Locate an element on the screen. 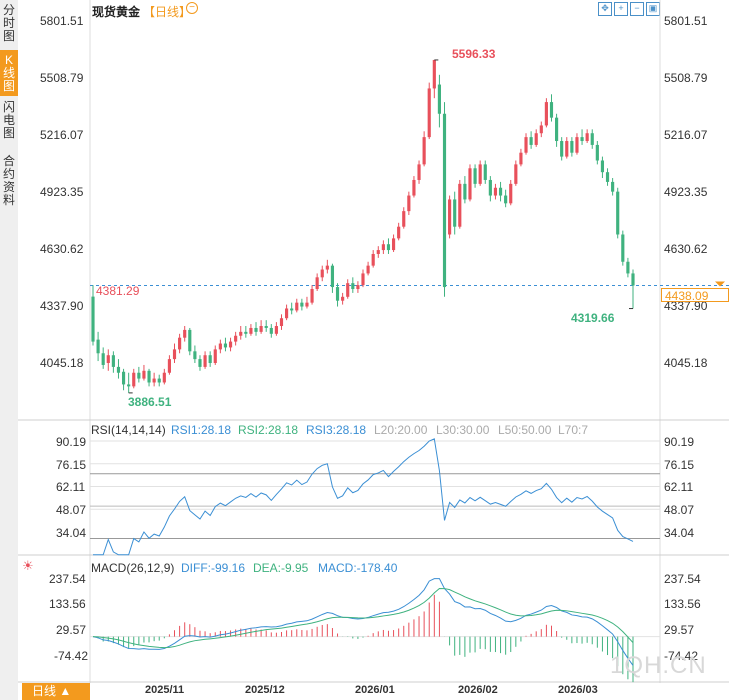 The width and height of the screenshot is (729, 700). macd-title: MACD(26,12,9) is located at coordinates (133, 568).